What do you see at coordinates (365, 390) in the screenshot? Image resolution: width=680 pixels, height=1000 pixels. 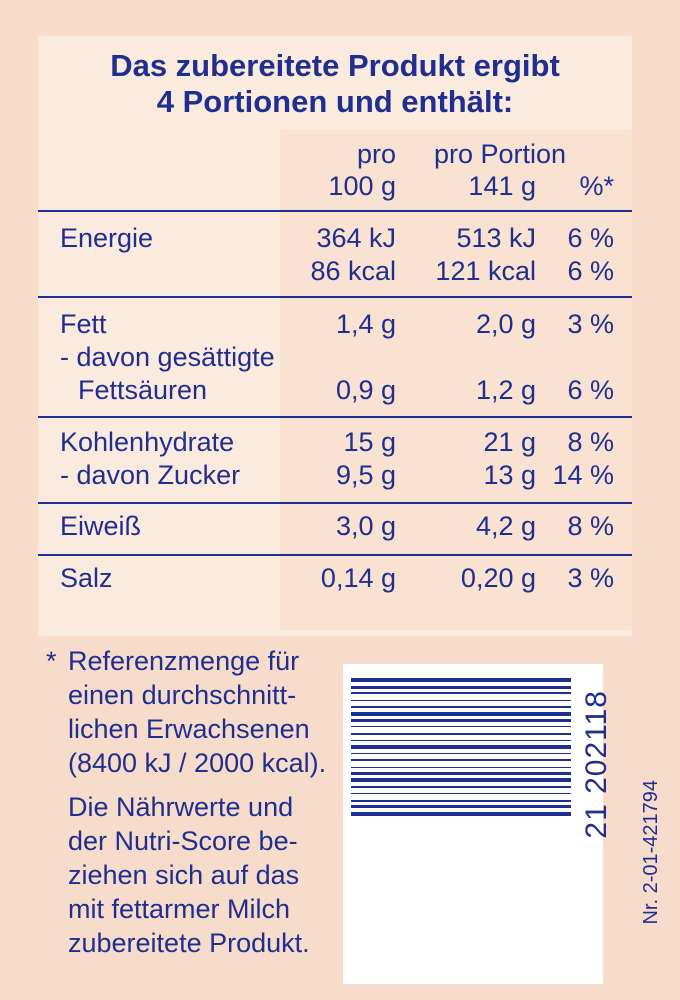 I see `fettsaeuren-100: 0,9 g` at bounding box center [365, 390].